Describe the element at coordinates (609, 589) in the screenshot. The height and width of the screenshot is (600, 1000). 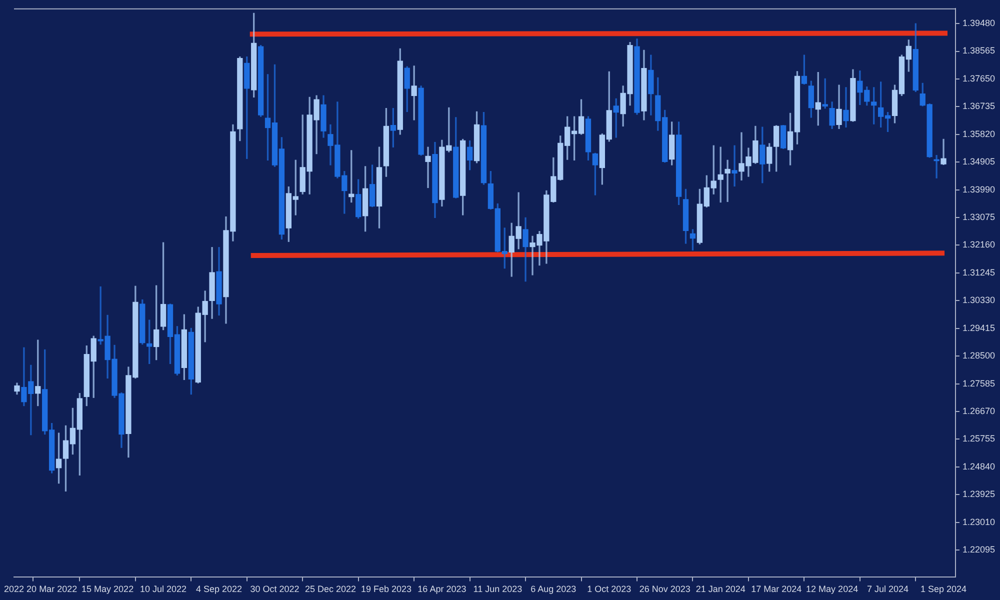
I see `x-tick-label: 1 Oct 2023` at that location.